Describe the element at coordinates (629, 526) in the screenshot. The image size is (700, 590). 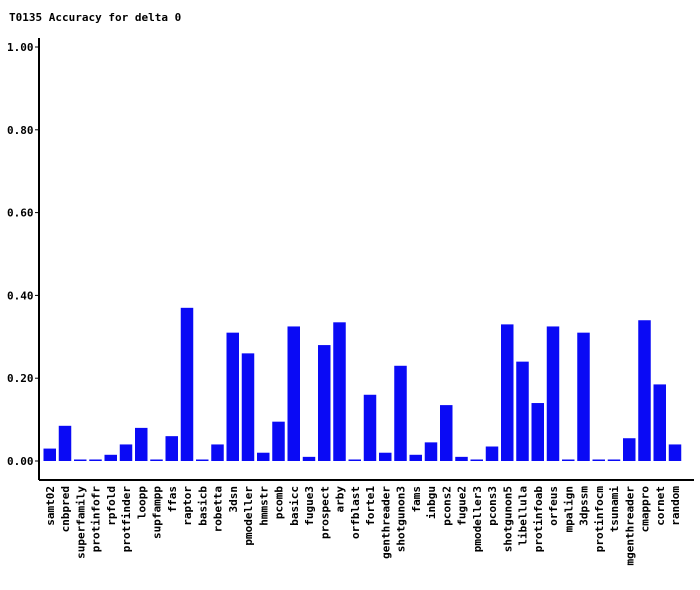
I see `category-label: mgenthreader` at that location.